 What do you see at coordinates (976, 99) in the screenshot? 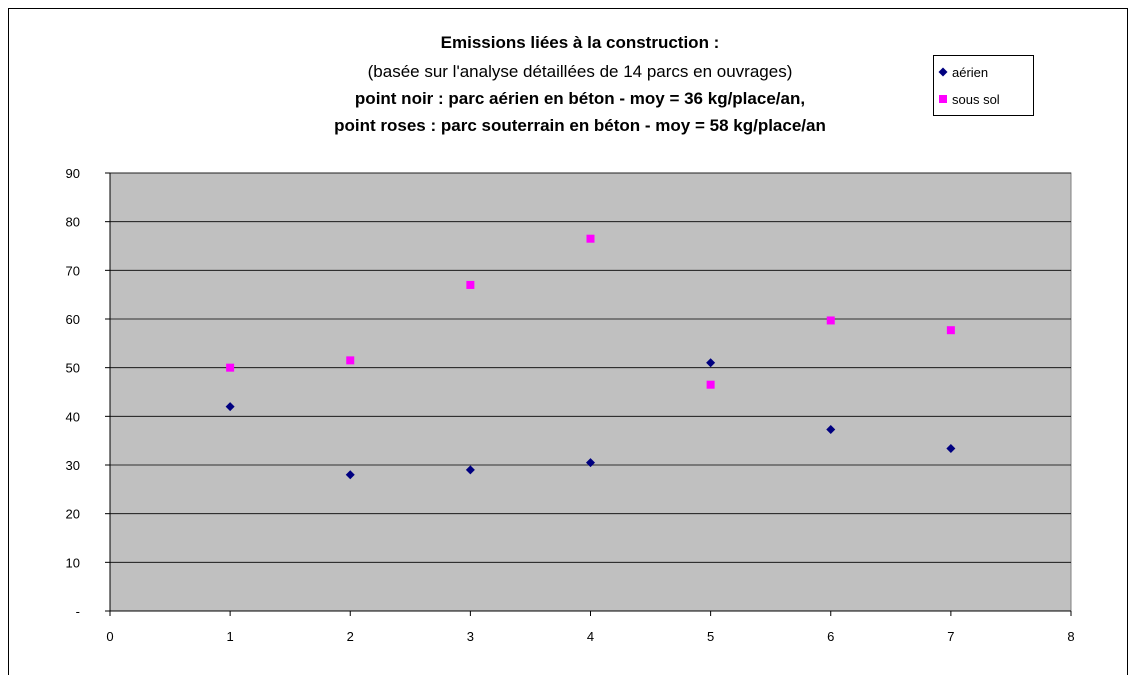
I see `legend-label-1: sous sol` at bounding box center [976, 99].